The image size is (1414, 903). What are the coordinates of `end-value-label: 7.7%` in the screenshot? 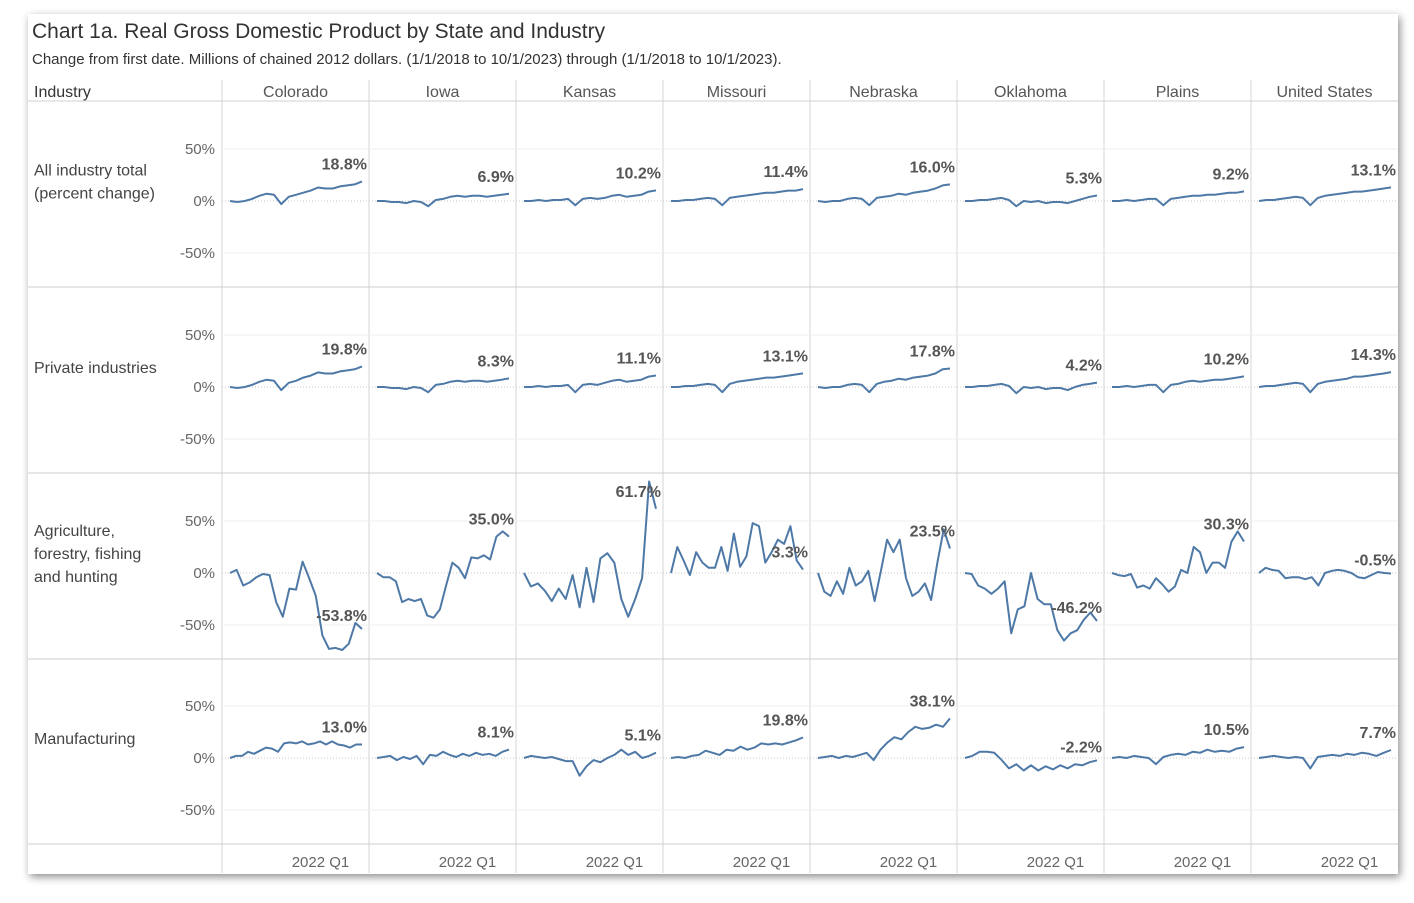 It's located at (1378, 733).